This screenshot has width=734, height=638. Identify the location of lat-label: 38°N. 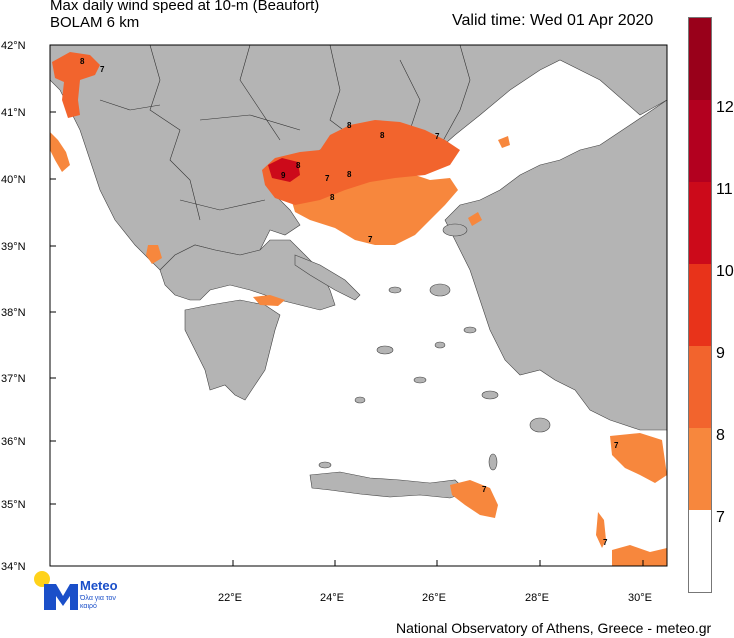
(13, 313).